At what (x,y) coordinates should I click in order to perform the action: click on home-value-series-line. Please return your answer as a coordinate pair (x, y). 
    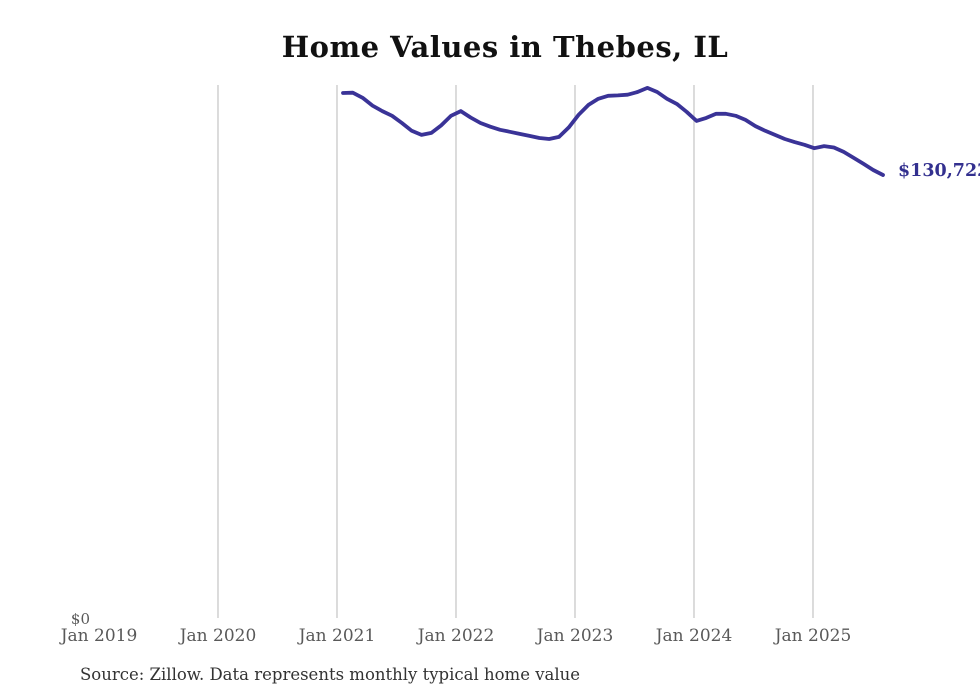
    Looking at the image, I should click on (613, 131).